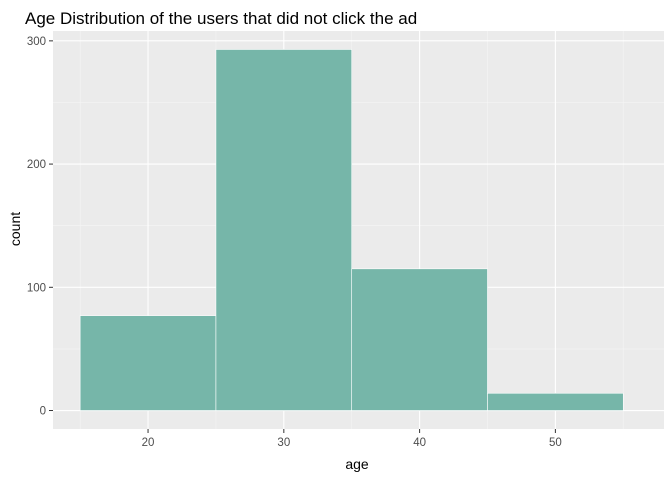 The height and width of the screenshot is (480, 672). I want to click on x-tick-label: 30, so click(283, 443).